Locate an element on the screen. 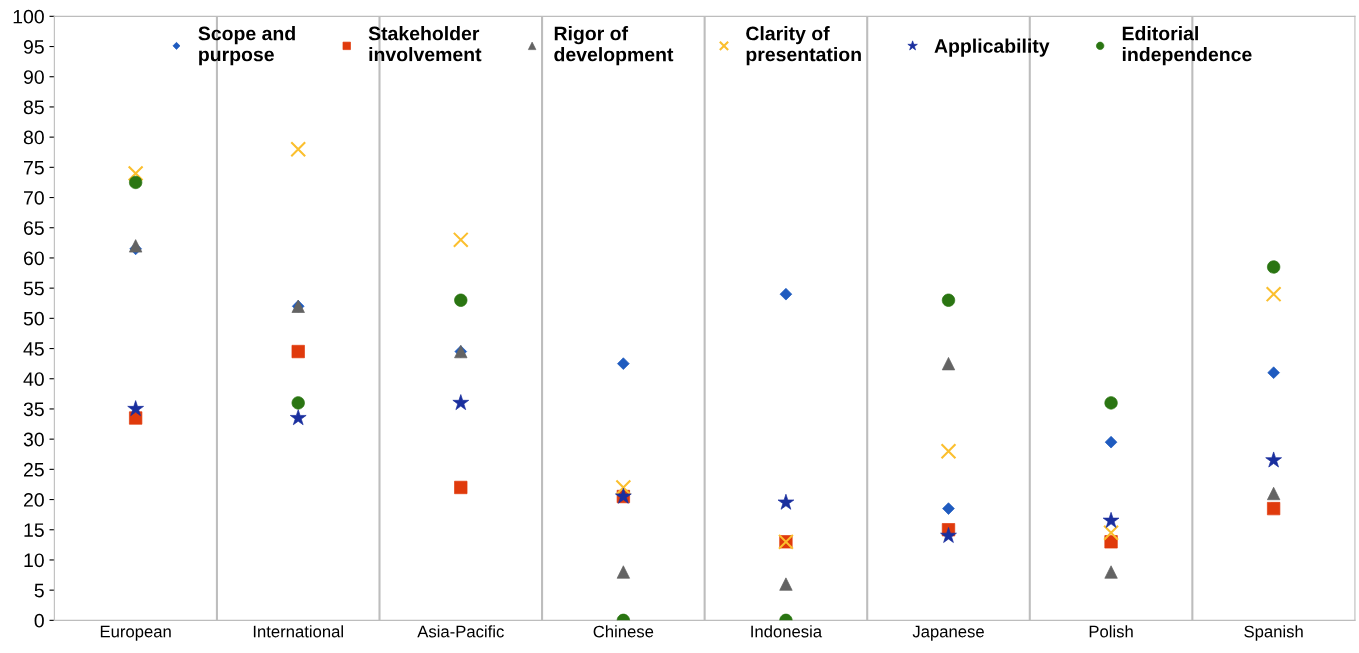 This screenshot has width=1359, height=653. y-tick-label: 100 is located at coordinates (28, 16).